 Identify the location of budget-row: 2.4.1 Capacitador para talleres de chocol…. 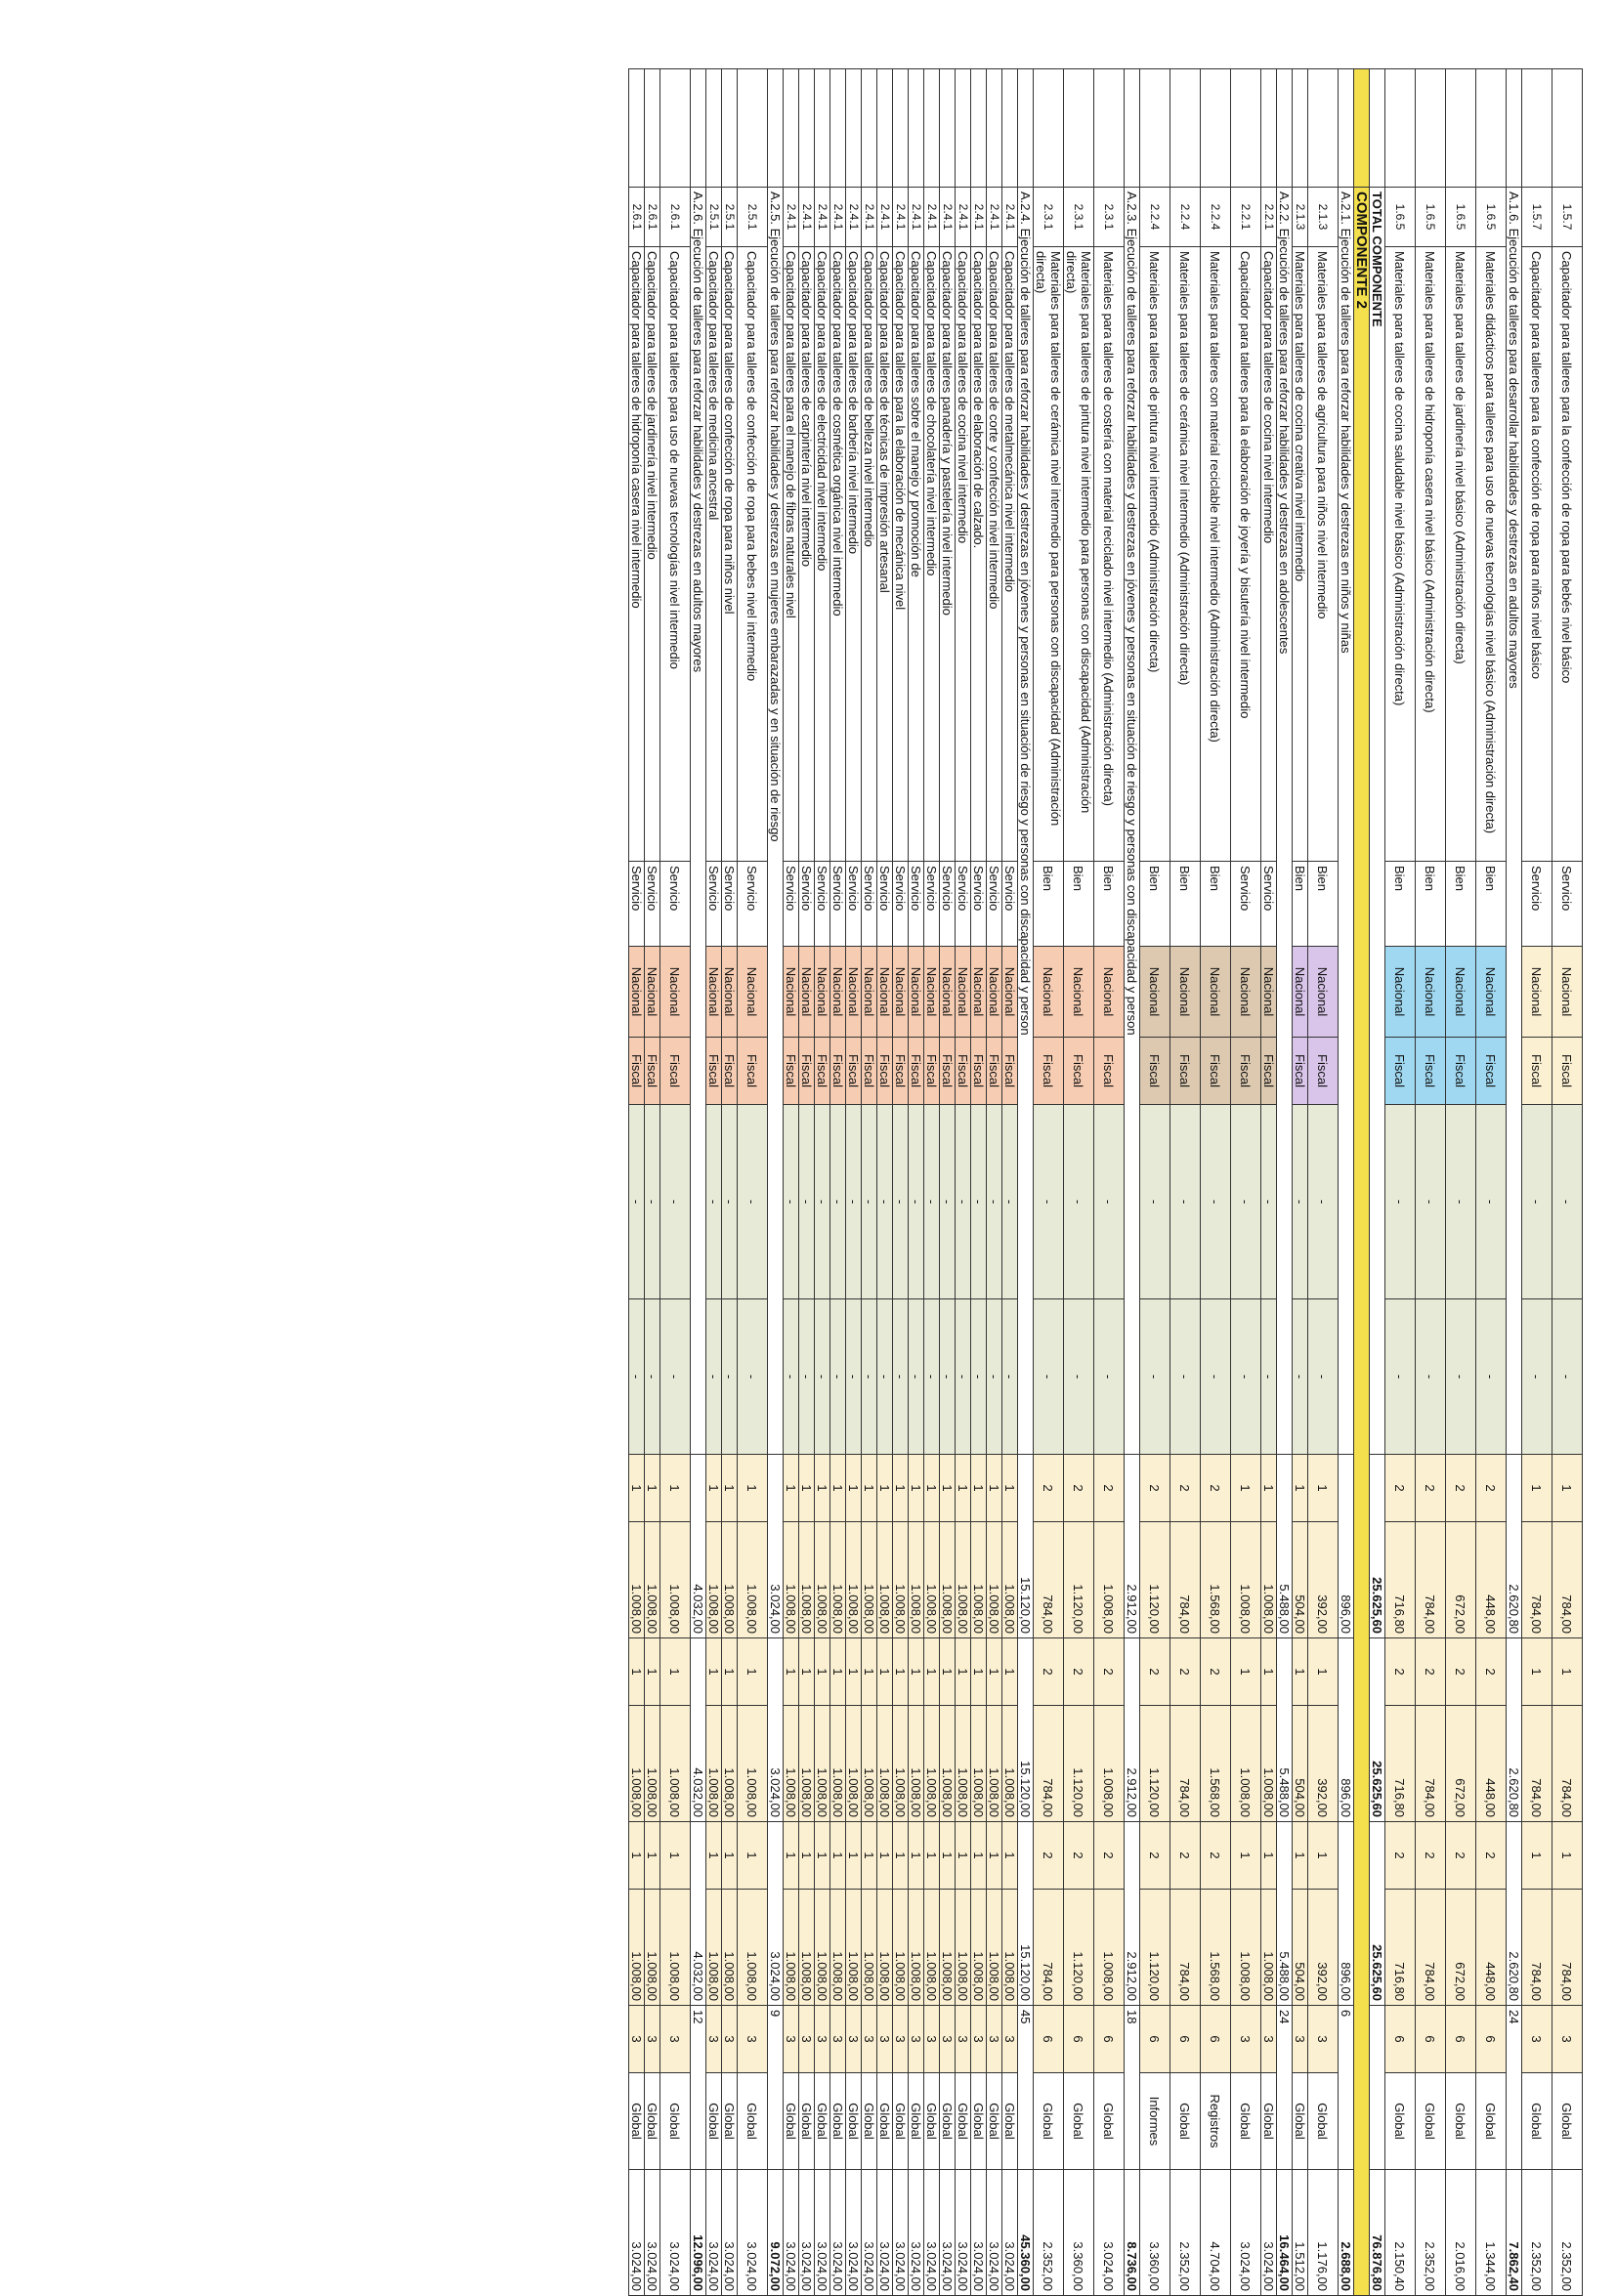
(931, 1182).